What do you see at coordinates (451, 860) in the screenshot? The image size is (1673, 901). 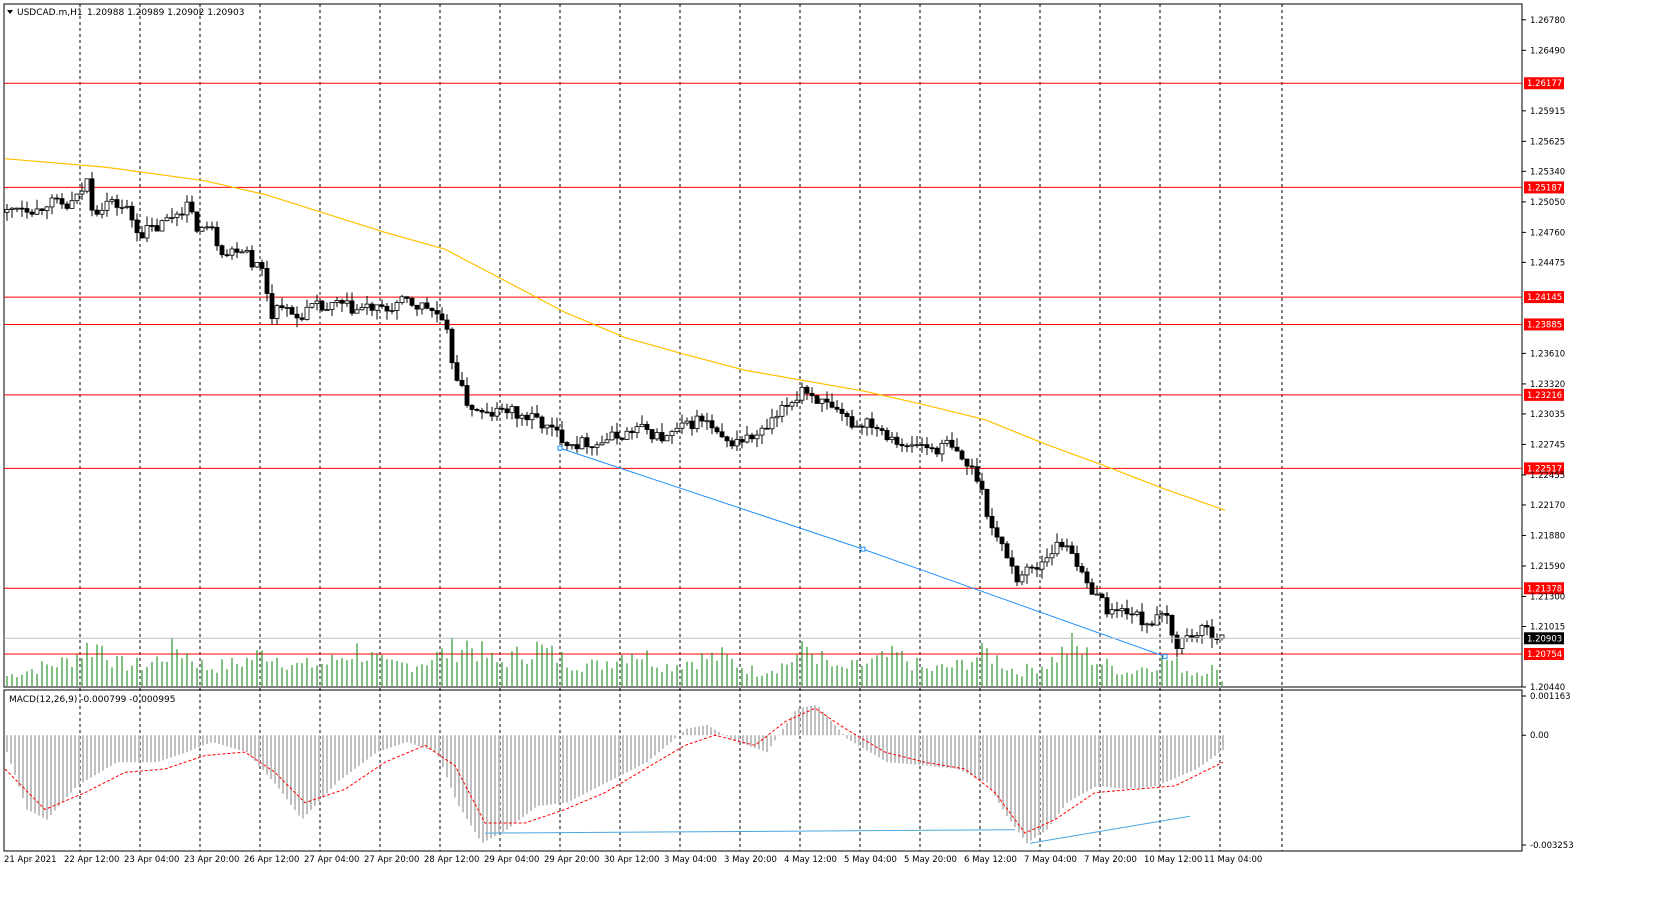 I see `time-label: 28 Apr 12:00` at bounding box center [451, 860].